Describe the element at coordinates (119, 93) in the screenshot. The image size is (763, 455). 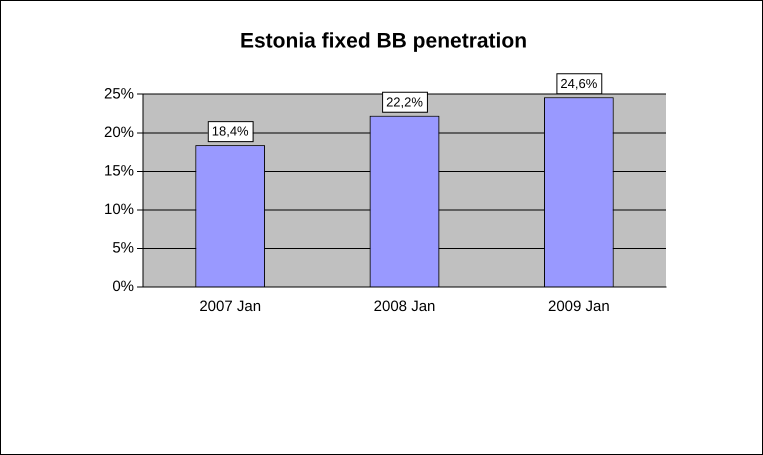
I see `y-tick-label: 25%` at that location.